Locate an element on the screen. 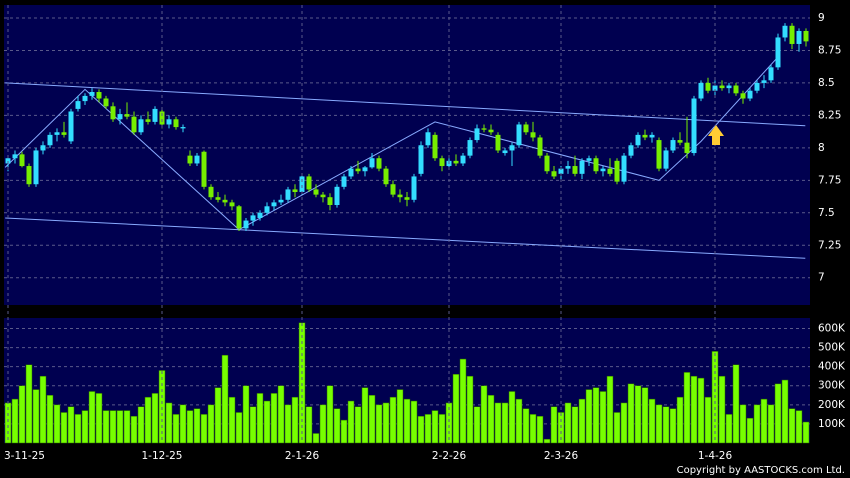  y-tick-label: 400K is located at coordinates (832, 367).